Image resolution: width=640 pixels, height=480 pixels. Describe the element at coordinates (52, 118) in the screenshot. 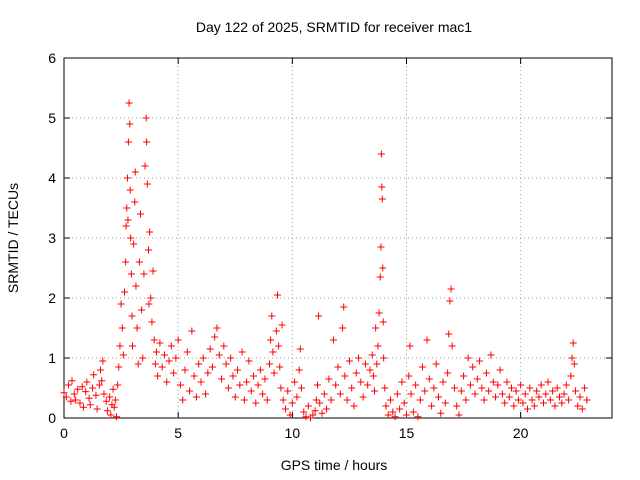

I see `y-tick-label: 5` at that location.